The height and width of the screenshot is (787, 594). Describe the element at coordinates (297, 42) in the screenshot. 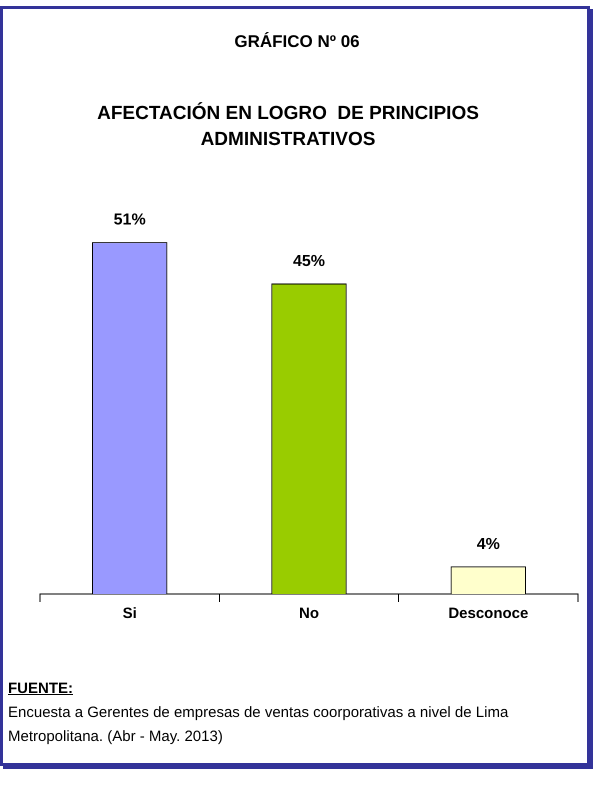

I see `chart-title: GRÁFICO Nº 06` at that location.